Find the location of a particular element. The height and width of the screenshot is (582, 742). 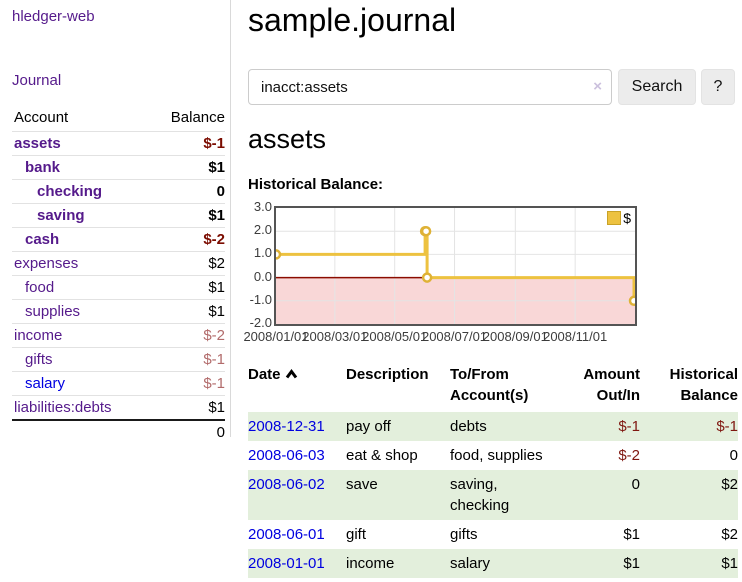

register-date-cell: 2008-06-01 is located at coordinates (297, 534).